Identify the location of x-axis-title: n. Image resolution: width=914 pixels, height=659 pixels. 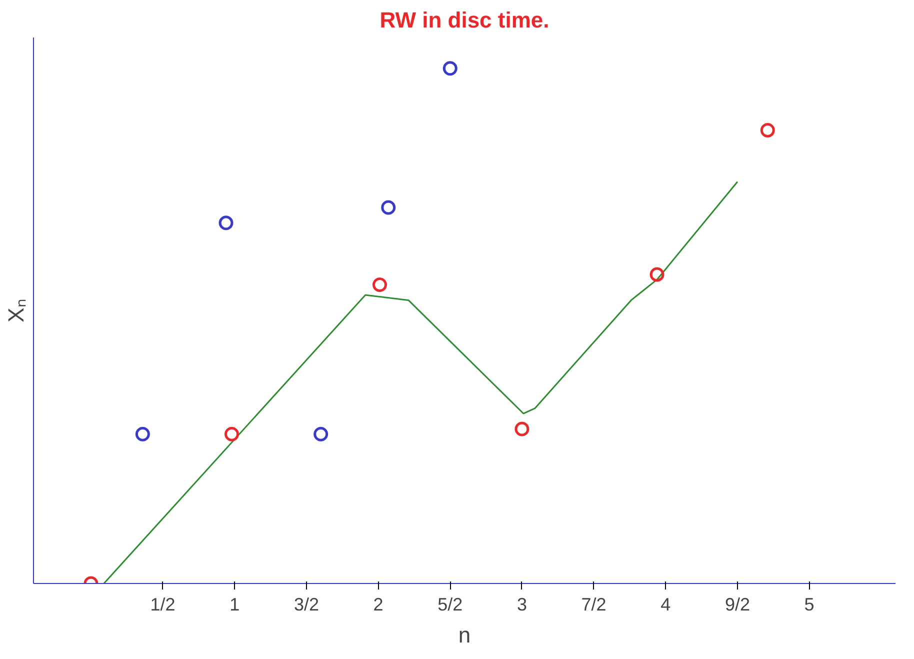
(464, 635).